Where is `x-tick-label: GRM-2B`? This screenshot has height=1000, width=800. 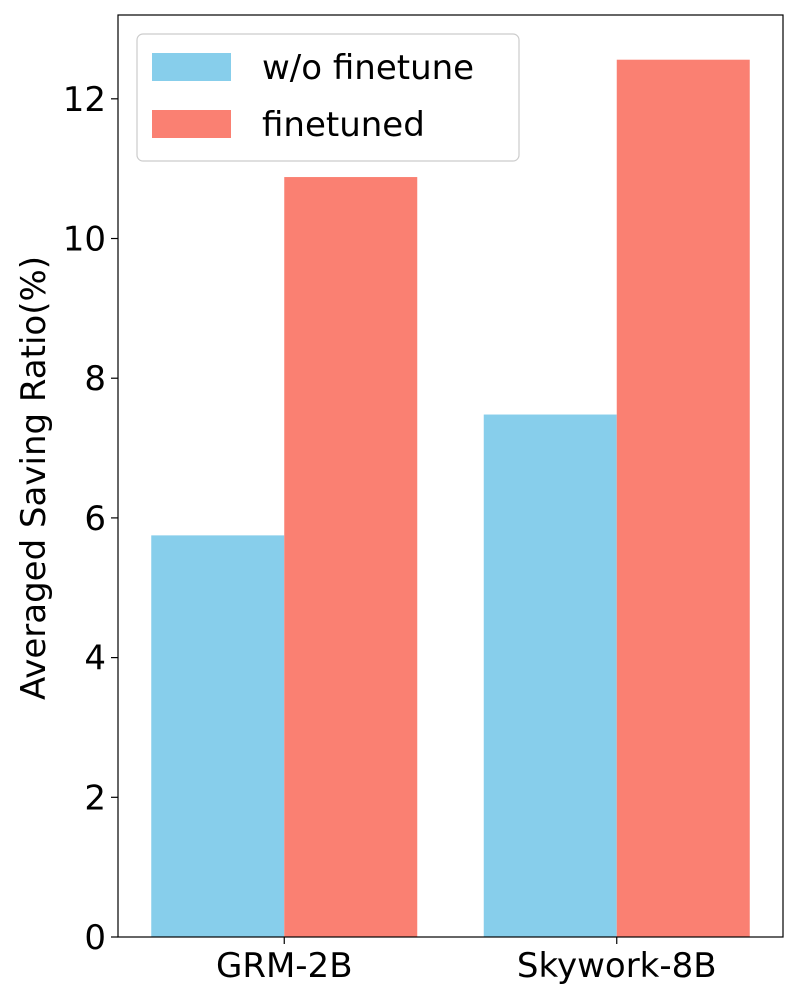
x-tick-label: GRM-2B is located at coordinates (284, 966).